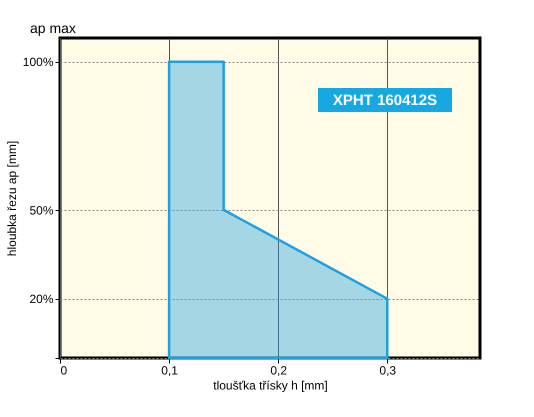 The width and height of the screenshot is (534, 417). I want to click on x-axis-title: tloušťka třísky h [mm], so click(270, 385).